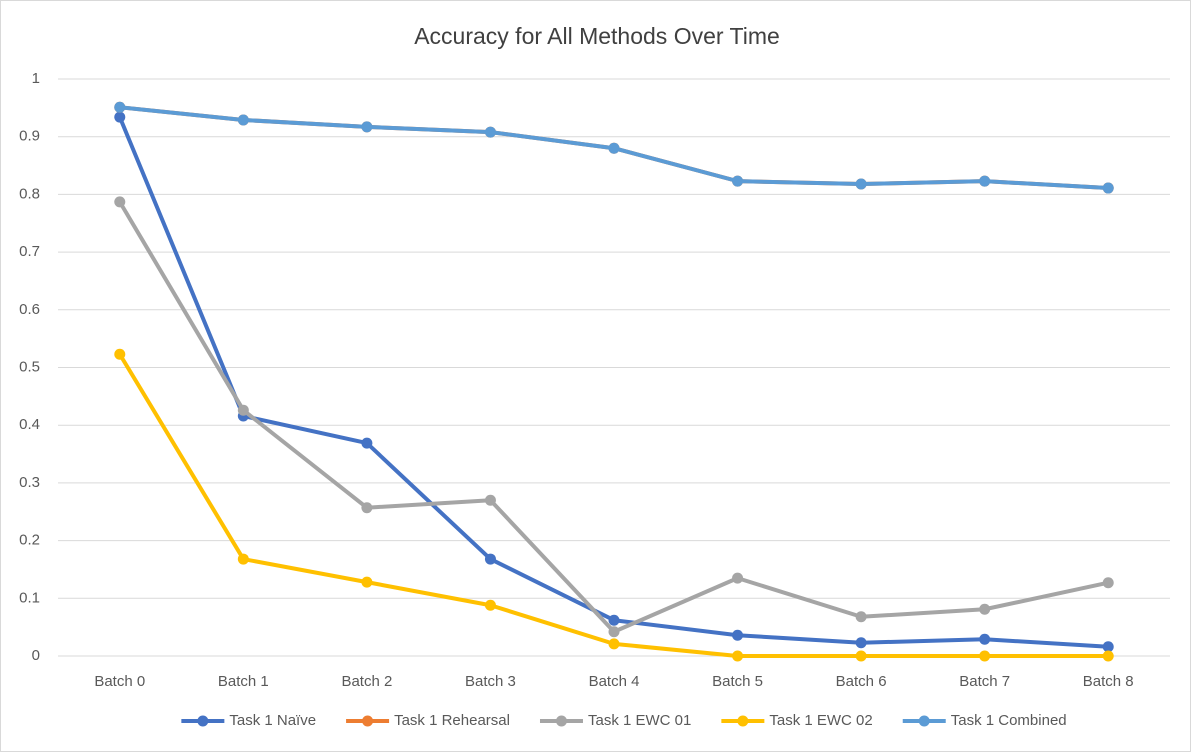 This screenshot has height=752, width=1191. I want to click on legend-label: Task 1 Rehearsal, so click(452, 720).